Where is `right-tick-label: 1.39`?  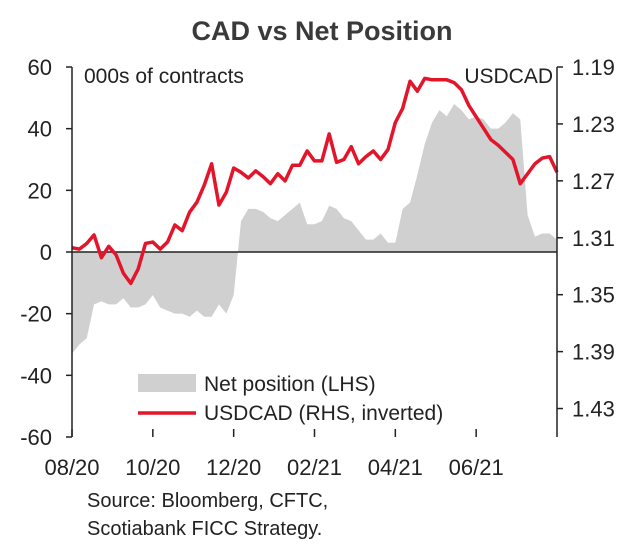
right-tick-label: 1.39 is located at coordinates (593, 352).